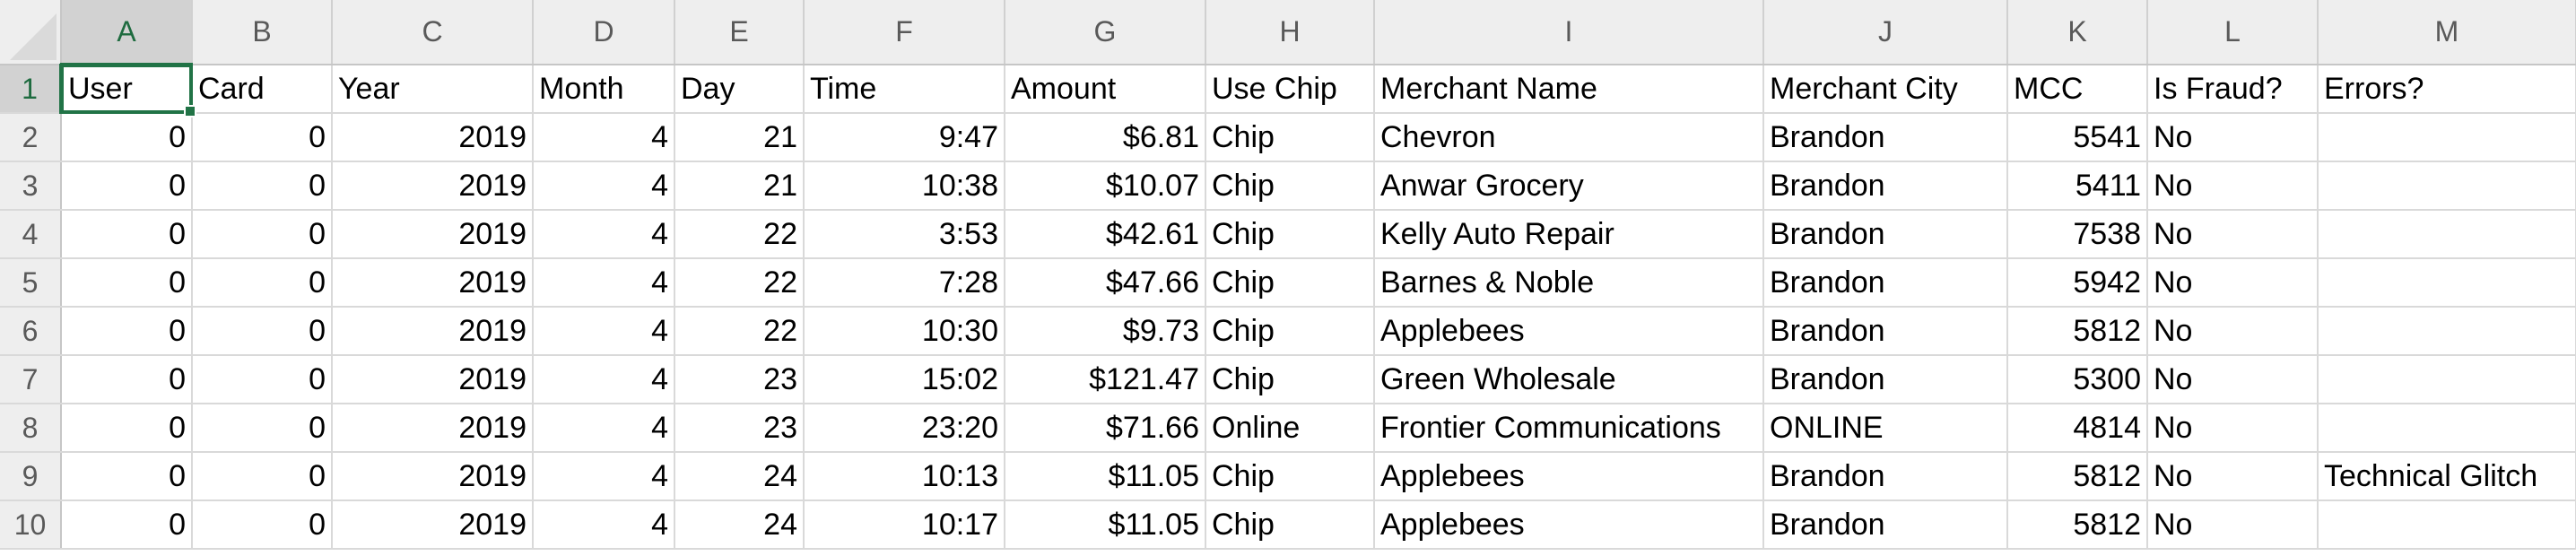 The image size is (2576, 556). What do you see at coordinates (1105, 89) in the screenshot?
I see `cell-g1: Amount` at bounding box center [1105, 89].